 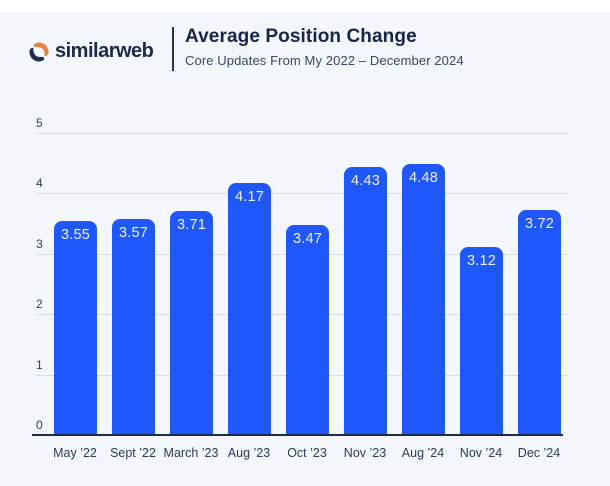 I want to click on top-border-strip, so click(x=305, y=6).